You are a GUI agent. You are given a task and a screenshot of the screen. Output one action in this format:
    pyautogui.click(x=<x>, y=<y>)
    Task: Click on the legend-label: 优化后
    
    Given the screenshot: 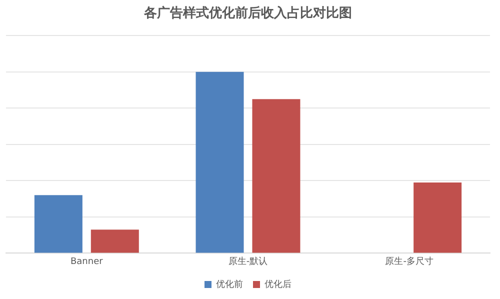 What is the action you would take?
    pyautogui.click(x=278, y=284)
    